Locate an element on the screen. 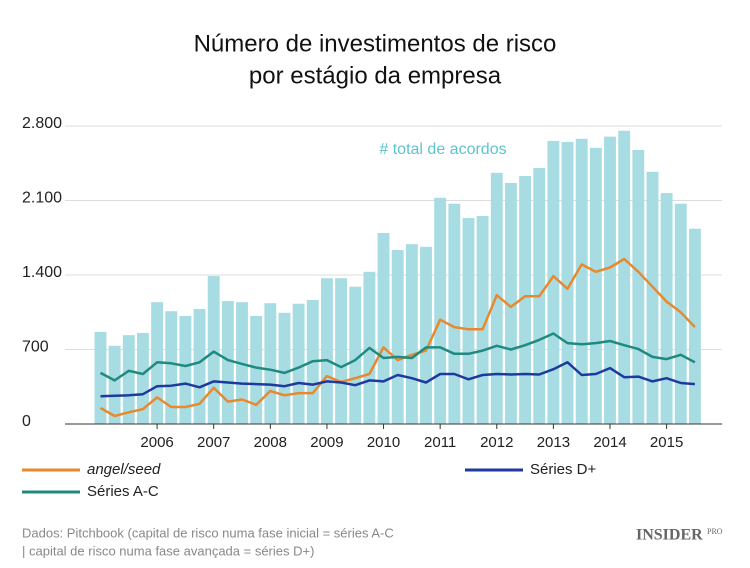 The height and width of the screenshot is (568, 750). x-tick-label: 2007 is located at coordinates (213, 442).